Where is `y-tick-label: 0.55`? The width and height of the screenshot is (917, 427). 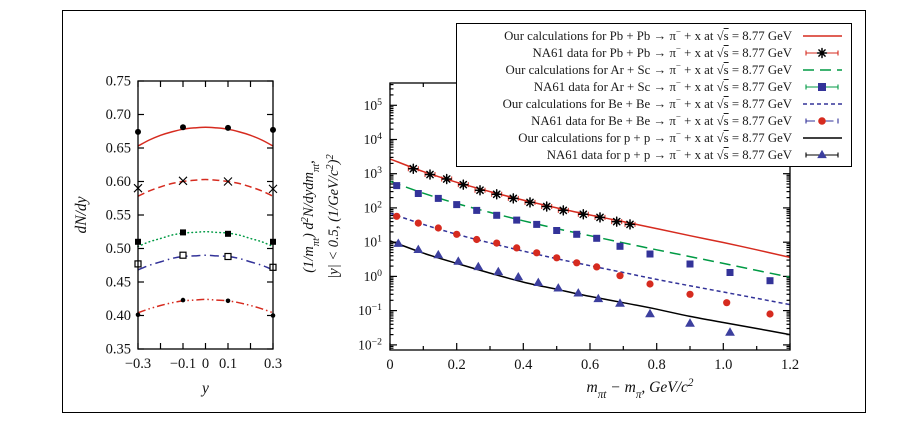
y-tick-label: 0.55 is located at coordinates (118, 216).